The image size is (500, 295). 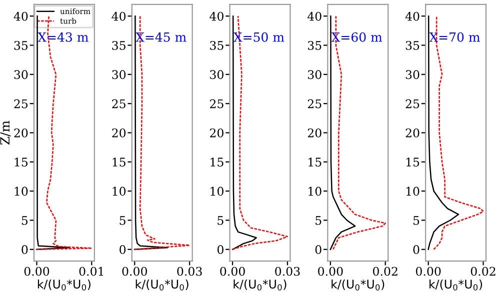 I want to click on x-tick-label: 0.01, so click(x=91, y=271).